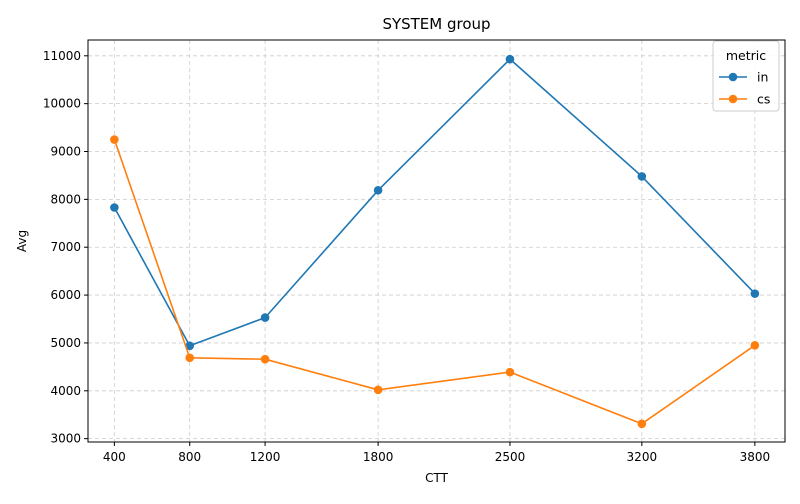  Describe the element at coordinates (744, 99) in the screenshot. I see `legend-item-cs: cs` at that location.